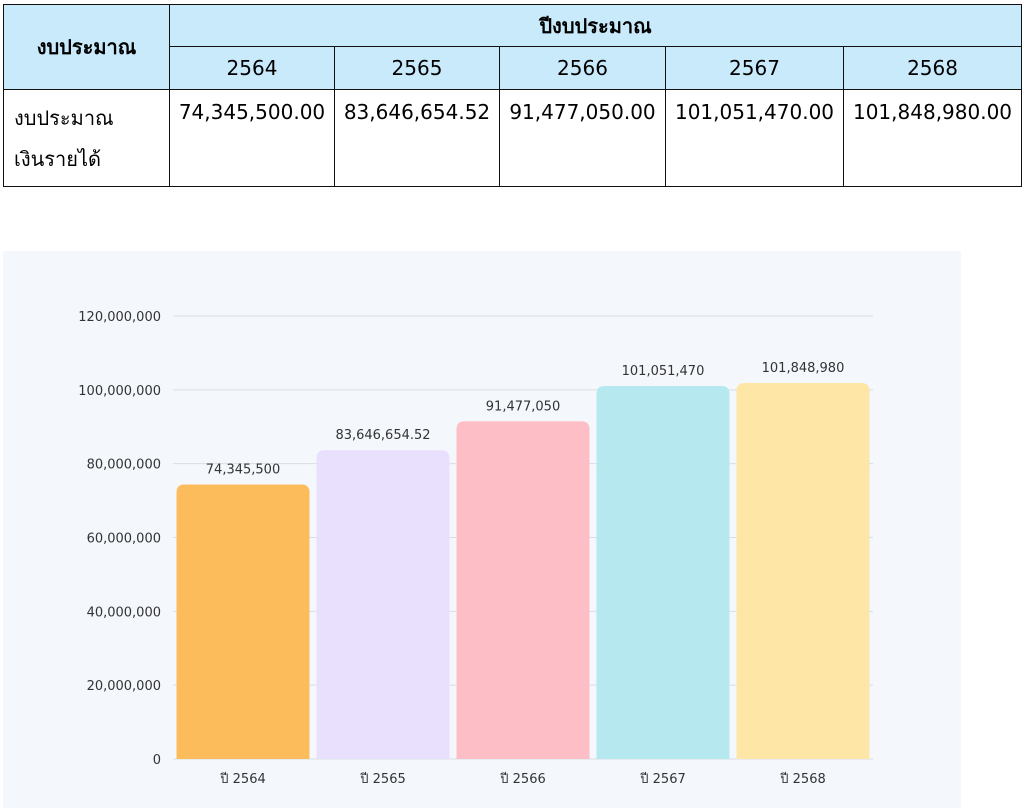 The width and height of the screenshot is (1024, 808). Describe the element at coordinates (582, 68) in the screenshot. I see `header-year: 2566` at that location.